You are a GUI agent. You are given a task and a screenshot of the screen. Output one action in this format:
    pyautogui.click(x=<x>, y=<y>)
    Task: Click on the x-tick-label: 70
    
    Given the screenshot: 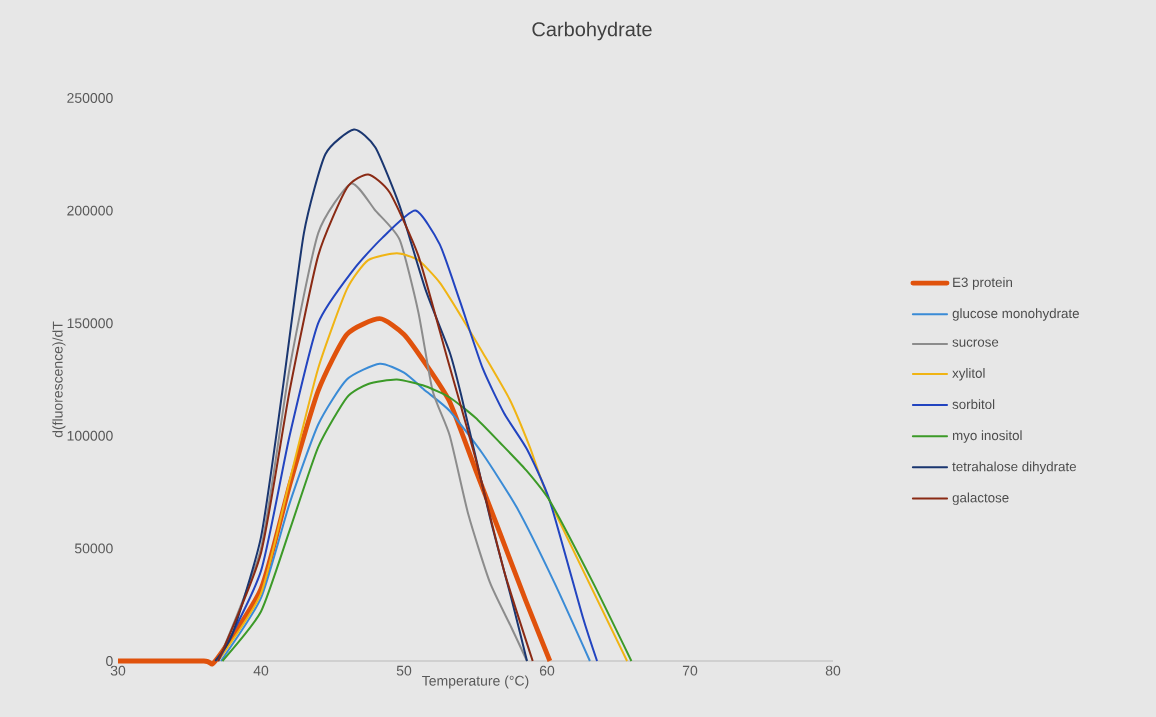 What is the action you would take?
    pyautogui.click(x=690, y=670)
    